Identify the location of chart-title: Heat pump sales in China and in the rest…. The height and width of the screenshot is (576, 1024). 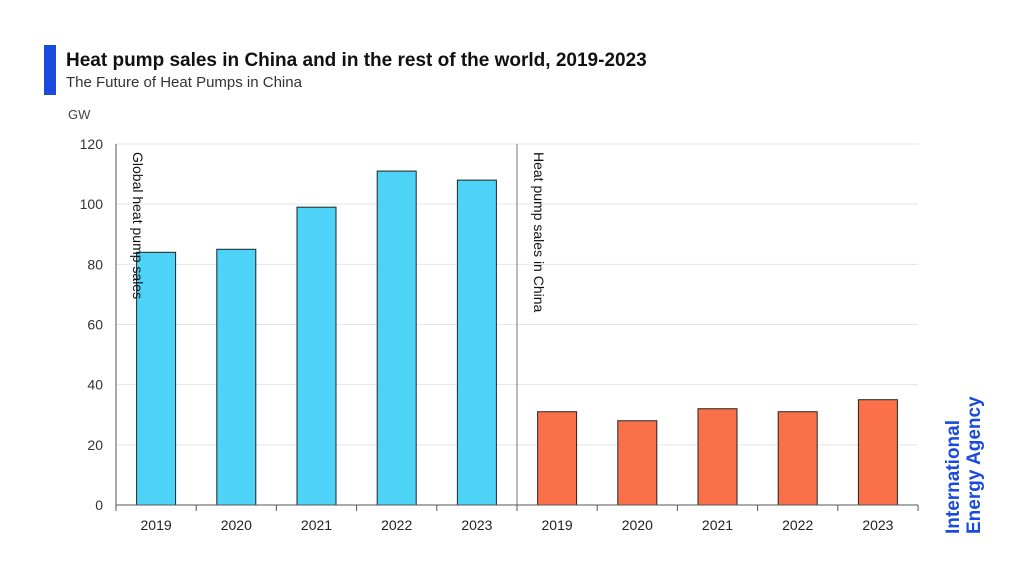
(356, 60).